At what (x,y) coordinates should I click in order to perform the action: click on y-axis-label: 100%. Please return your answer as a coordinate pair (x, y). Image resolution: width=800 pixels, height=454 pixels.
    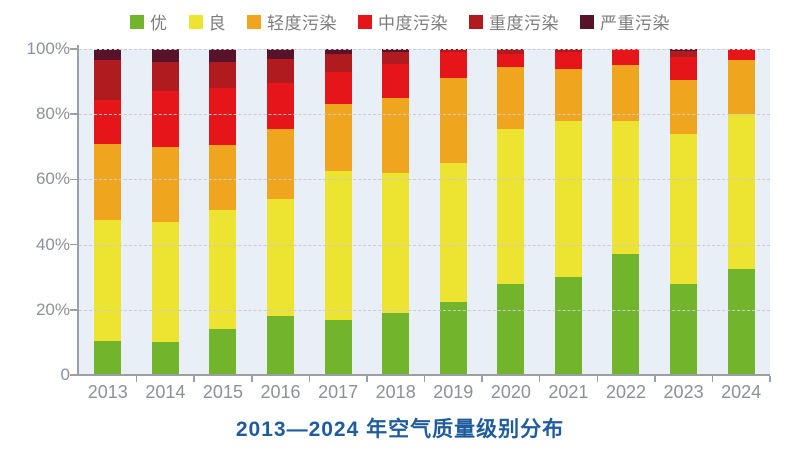
    Looking at the image, I should click on (48, 48).